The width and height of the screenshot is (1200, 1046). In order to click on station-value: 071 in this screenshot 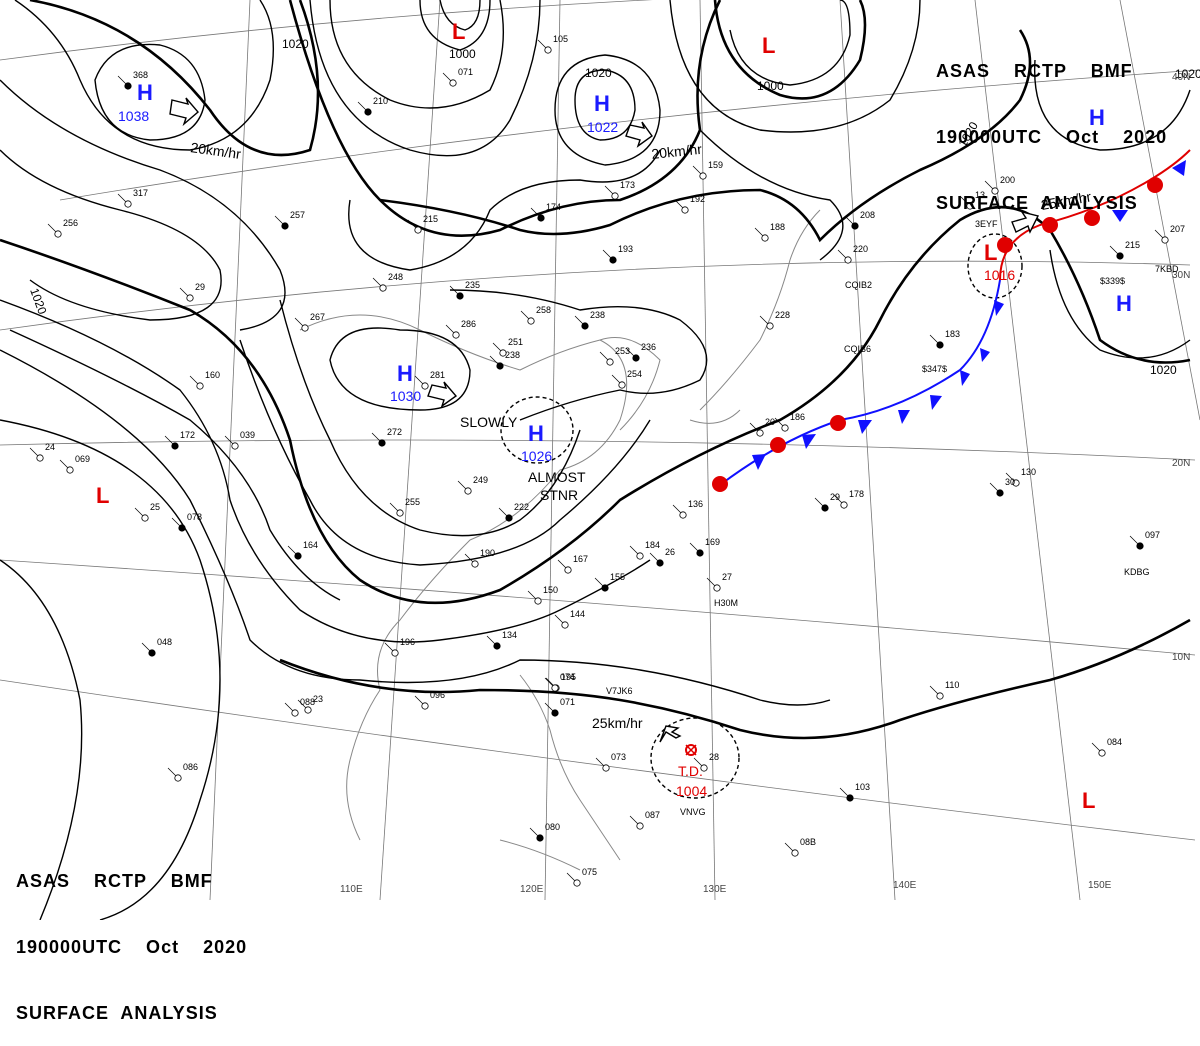, I will do `click(465, 72)`.